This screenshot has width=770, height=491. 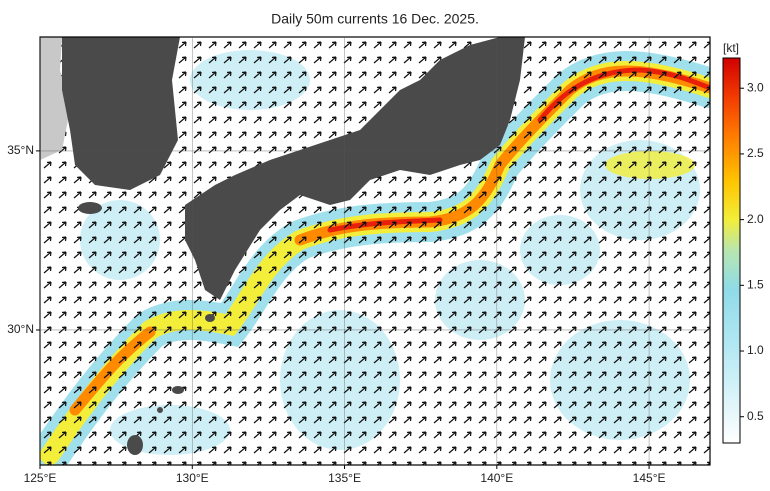 What do you see at coordinates (649, 478) in the screenshot?
I see `x-tick-label: 145°E` at bounding box center [649, 478].